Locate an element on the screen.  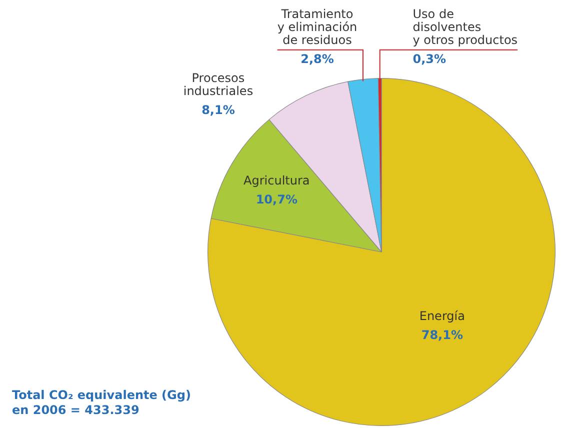
slice-label: Agricultura is located at coordinates (277, 181).